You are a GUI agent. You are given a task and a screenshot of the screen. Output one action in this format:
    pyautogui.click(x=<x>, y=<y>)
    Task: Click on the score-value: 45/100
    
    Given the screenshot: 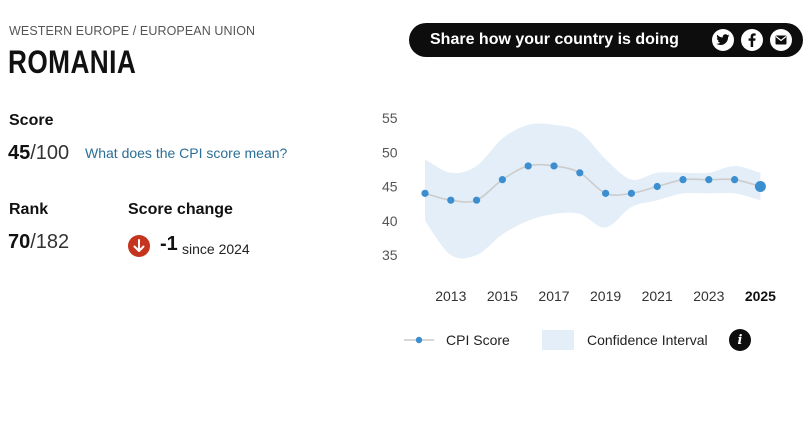 What is the action you would take?
    pyautogui.click(x=38, y=153)
    